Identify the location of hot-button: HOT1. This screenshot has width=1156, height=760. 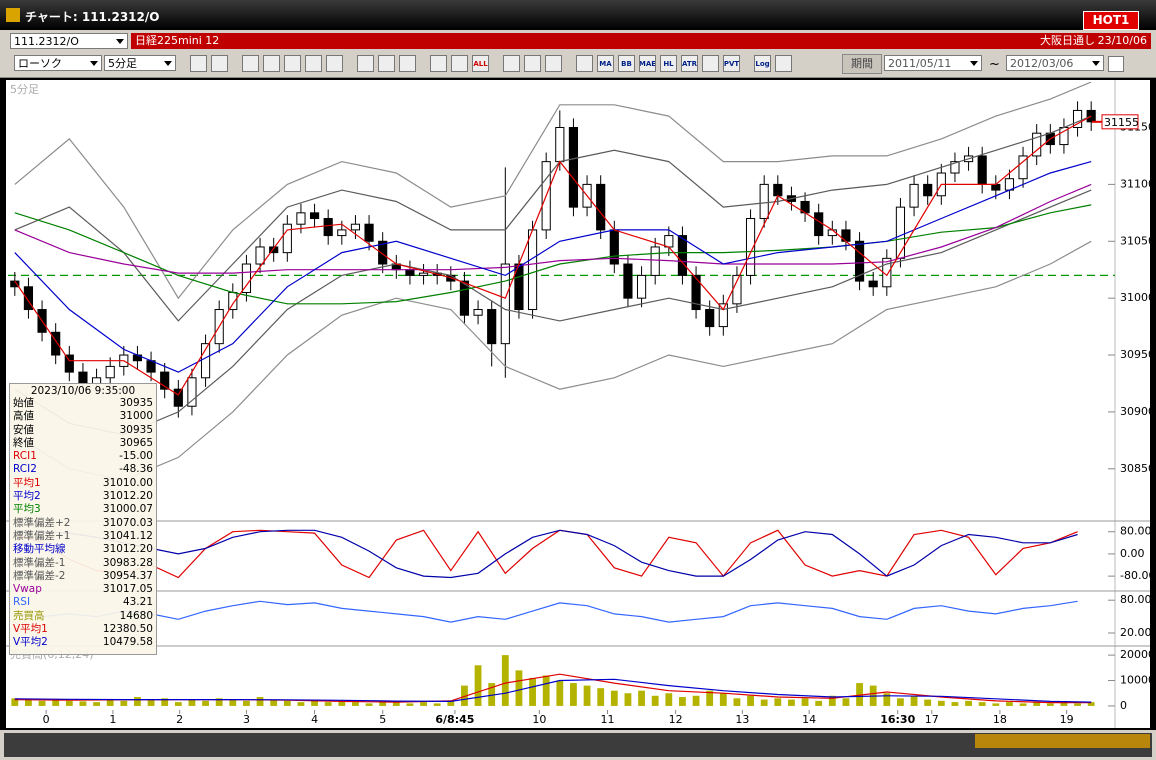
(1111, 20).